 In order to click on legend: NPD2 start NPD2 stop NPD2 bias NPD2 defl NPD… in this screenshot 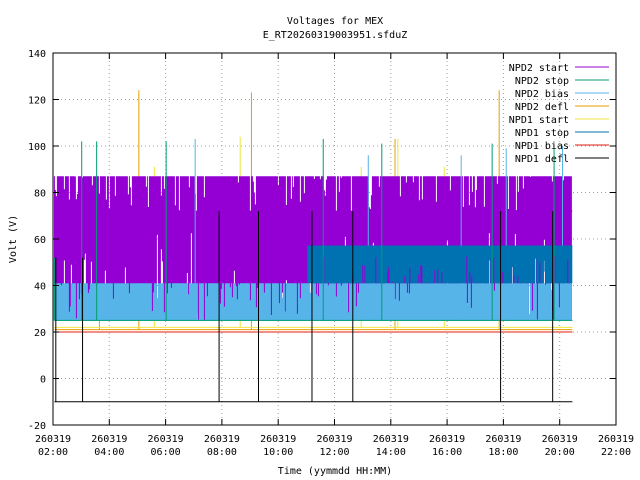, I will do `click(559, 114)`.